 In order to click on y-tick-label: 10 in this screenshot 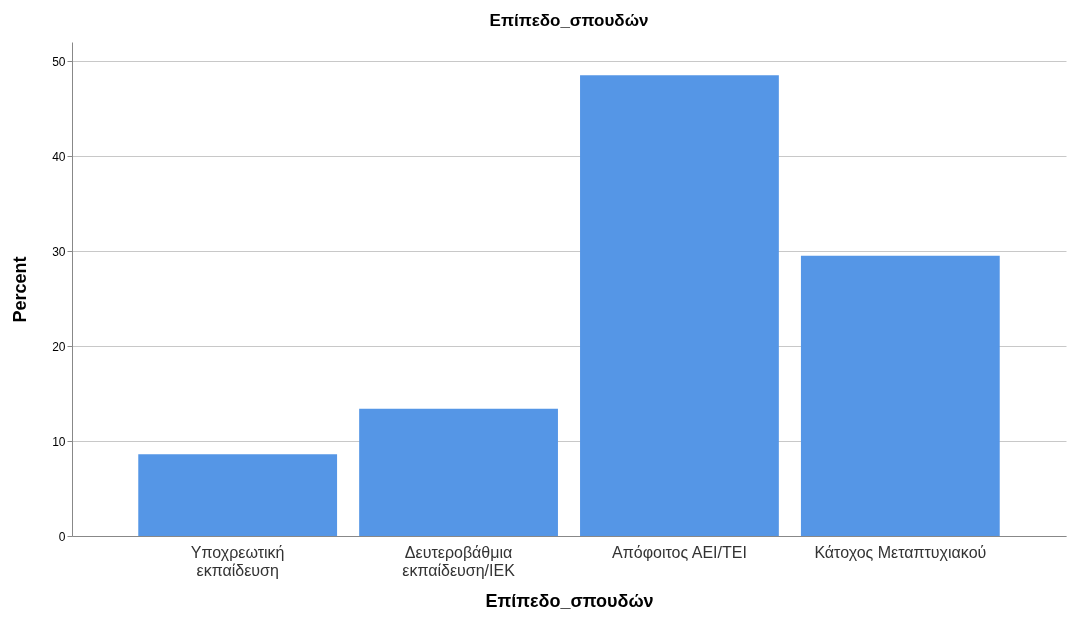, I will do `click(59, 441)`.